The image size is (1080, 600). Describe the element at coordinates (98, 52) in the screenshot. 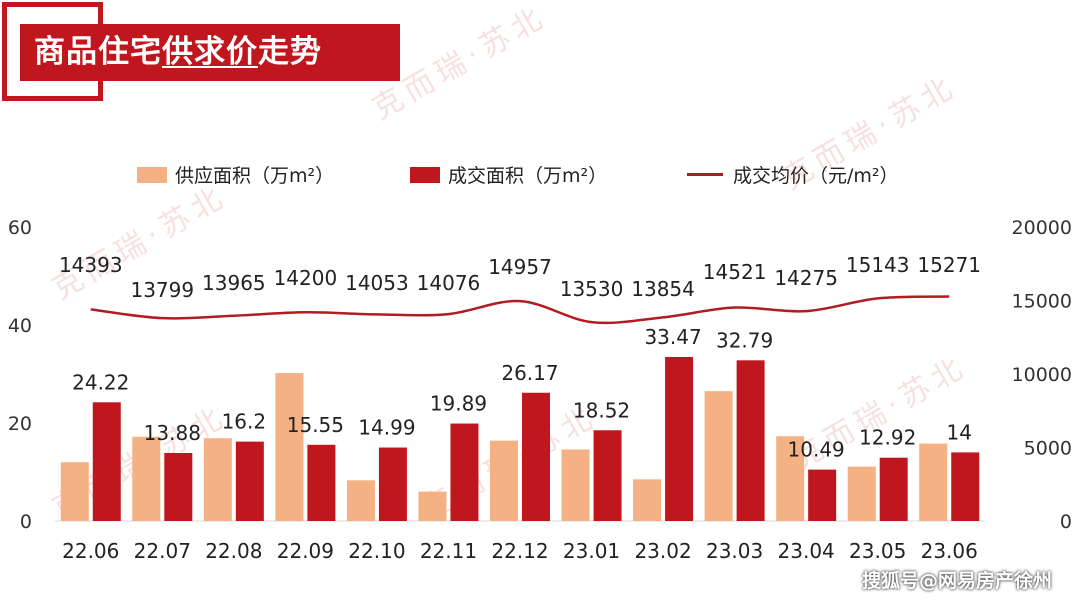

I see `title-part-1: 商品住宅` at that location.